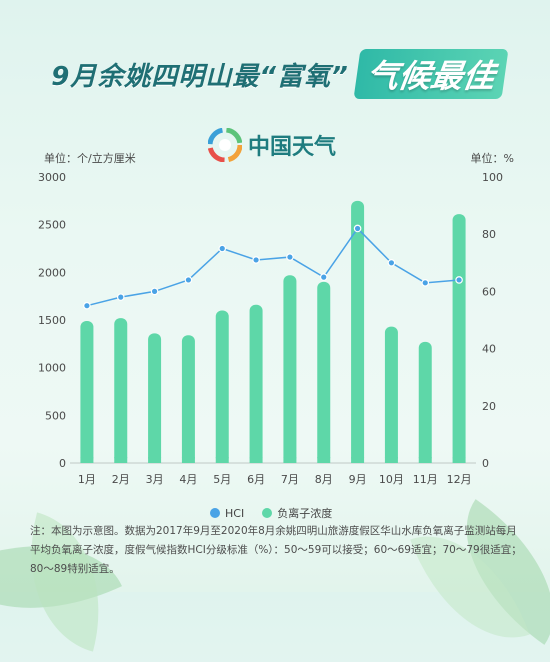  What do you see at coordinates (52, 368) in the screenshot?
I see `y-left-tick-label: 1000` at bounding box center [52, 368].